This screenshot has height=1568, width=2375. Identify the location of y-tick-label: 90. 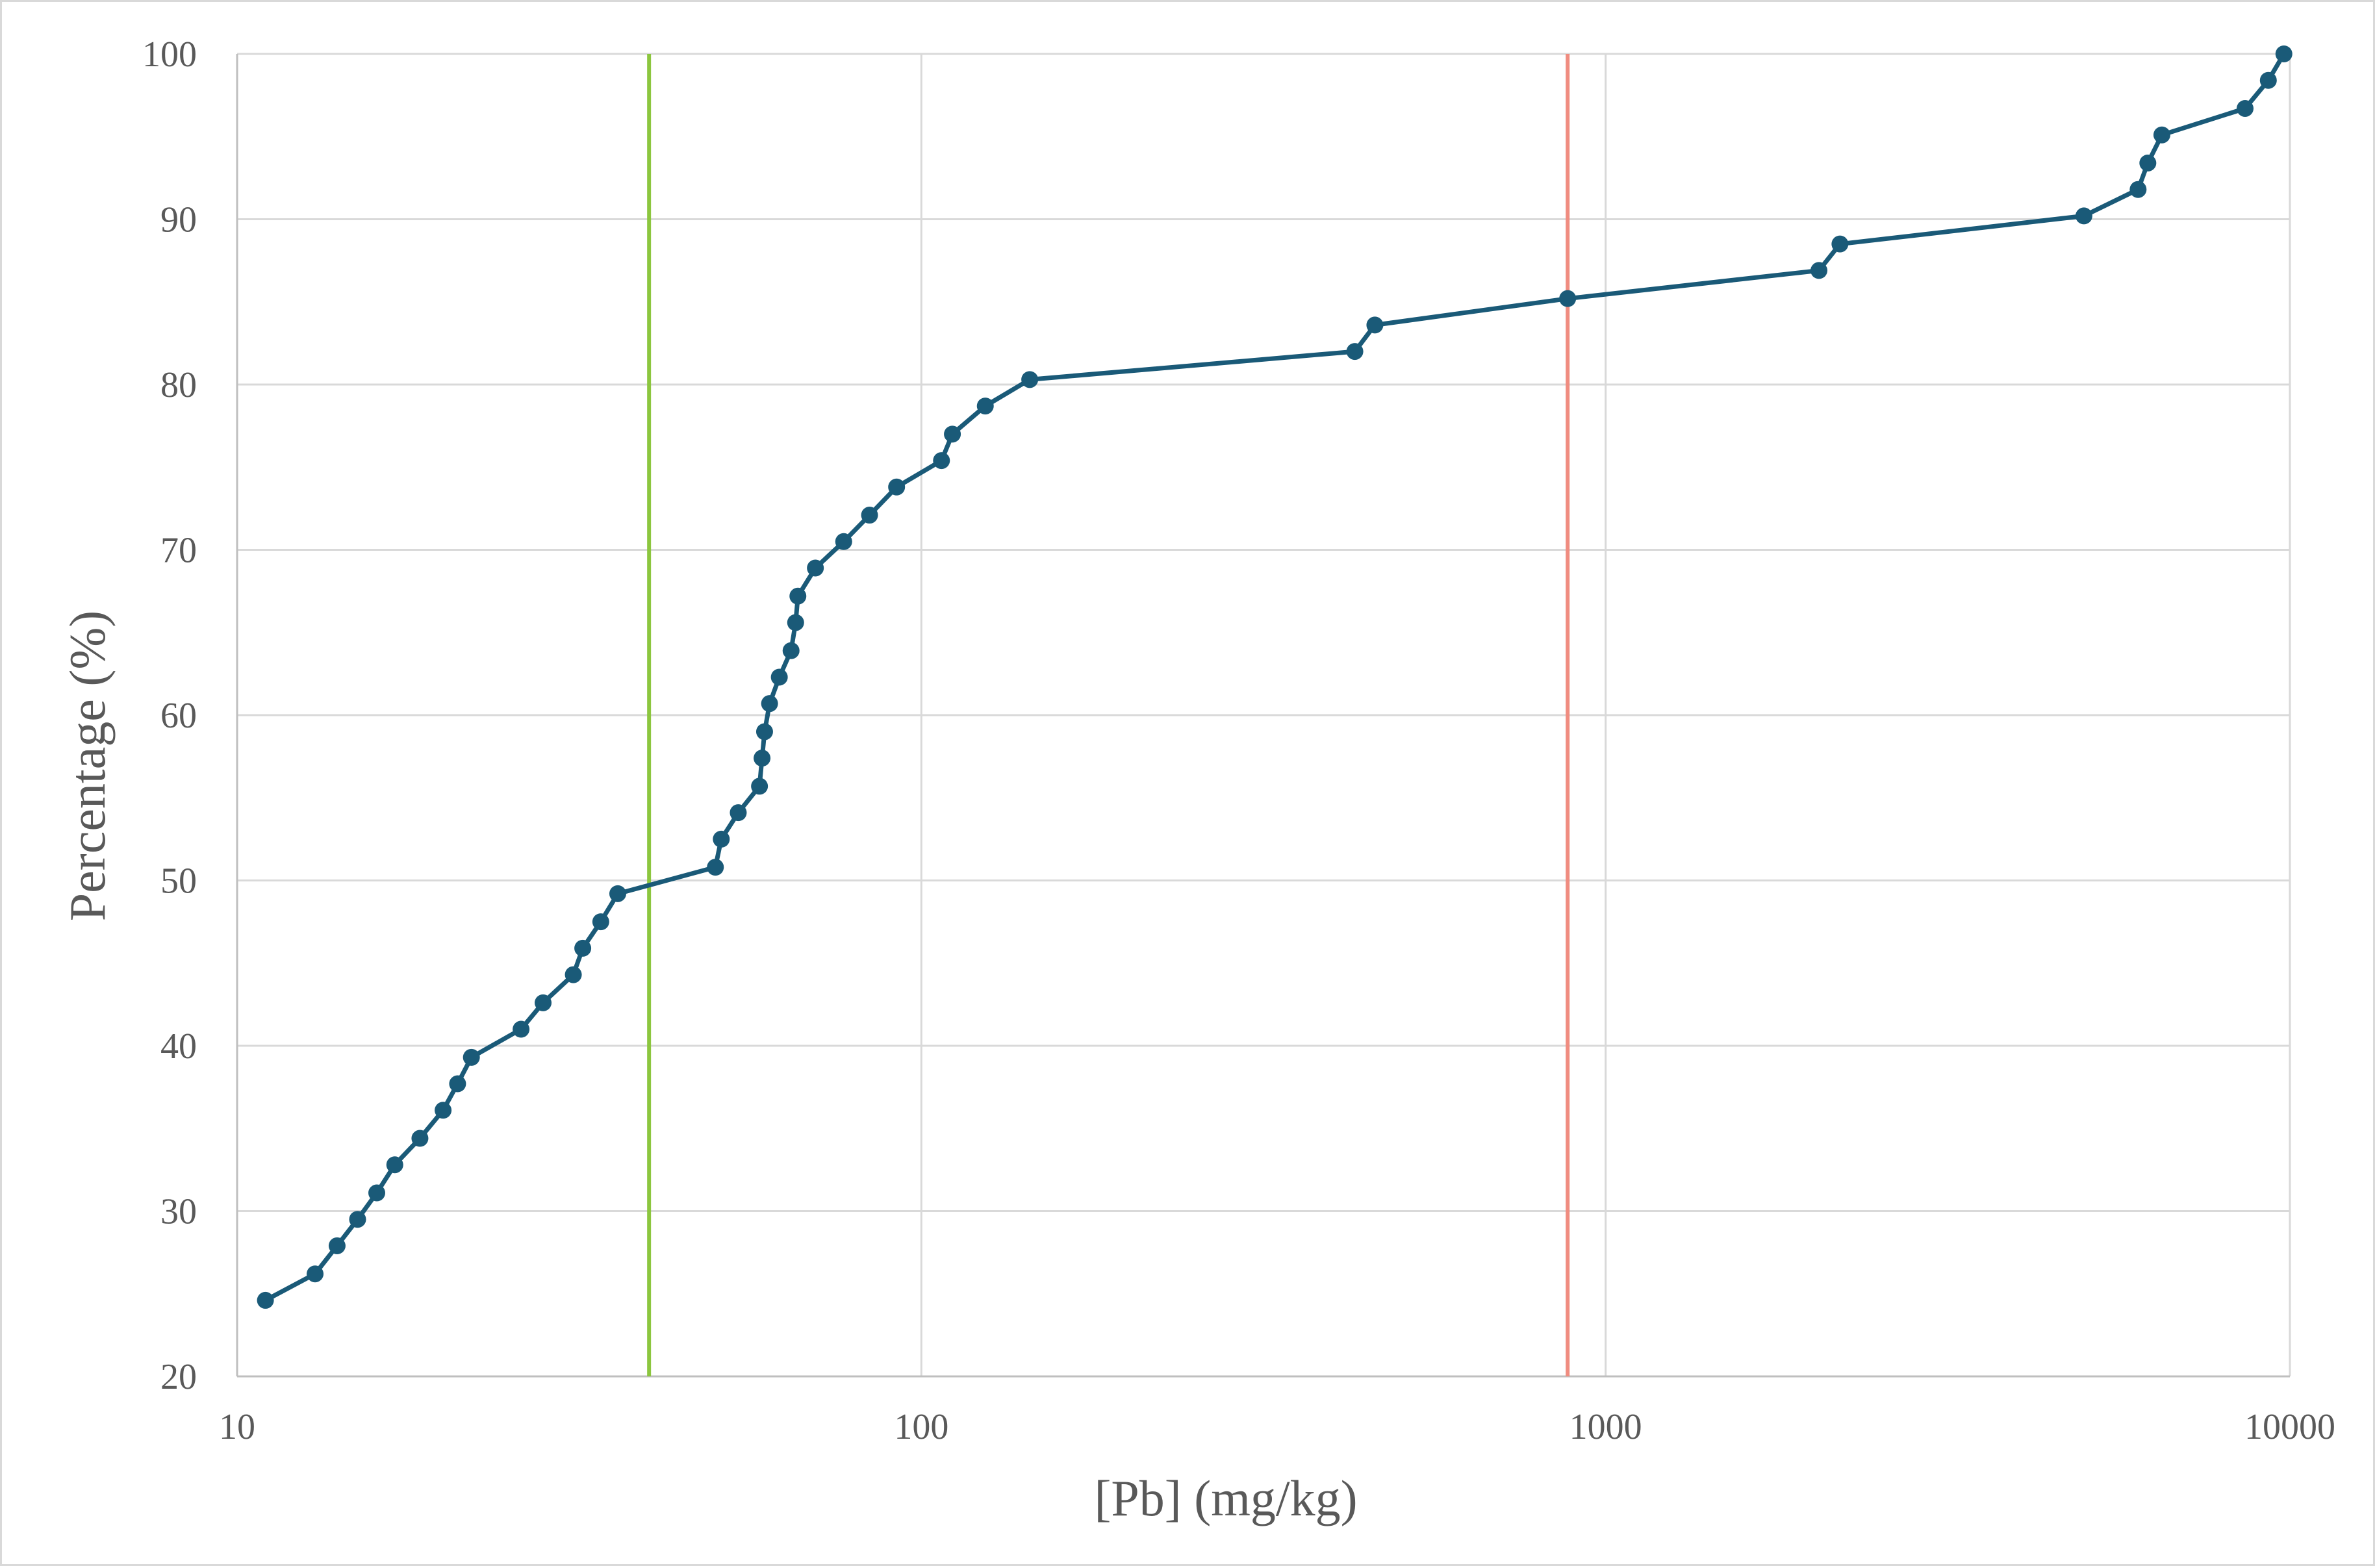
(178, 220).